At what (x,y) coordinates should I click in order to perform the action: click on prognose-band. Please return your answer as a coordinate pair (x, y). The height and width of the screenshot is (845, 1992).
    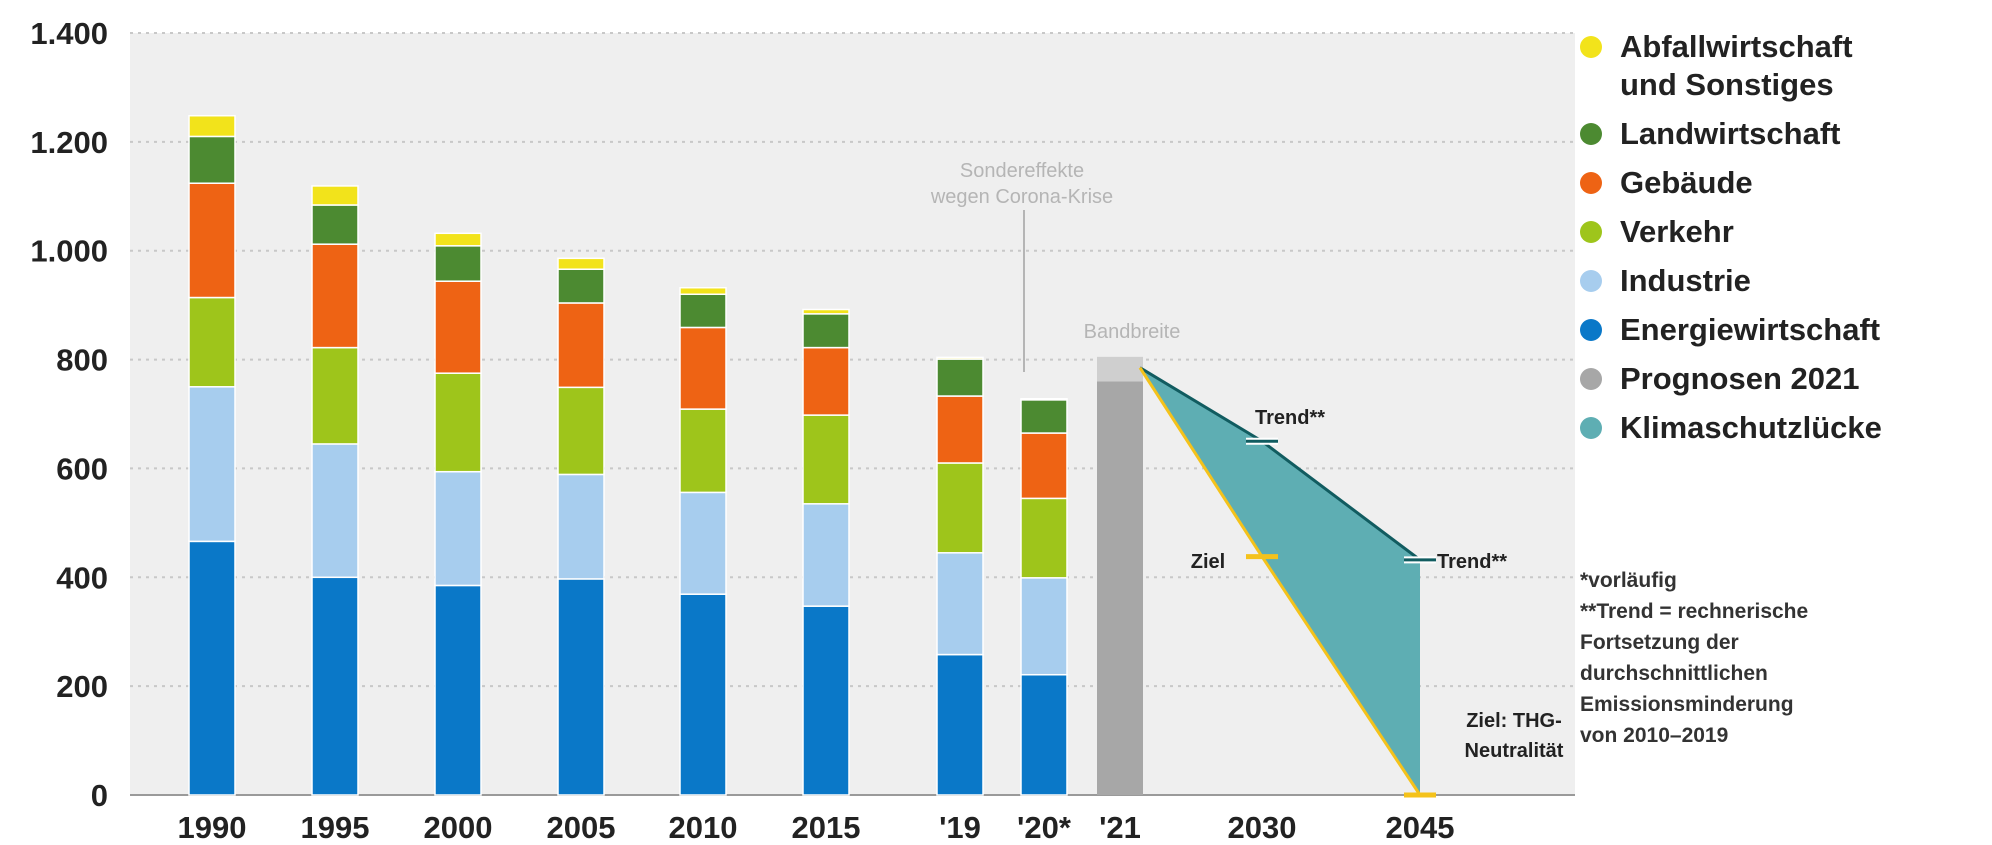
    Looking at the image, I should click on (1120, 369).